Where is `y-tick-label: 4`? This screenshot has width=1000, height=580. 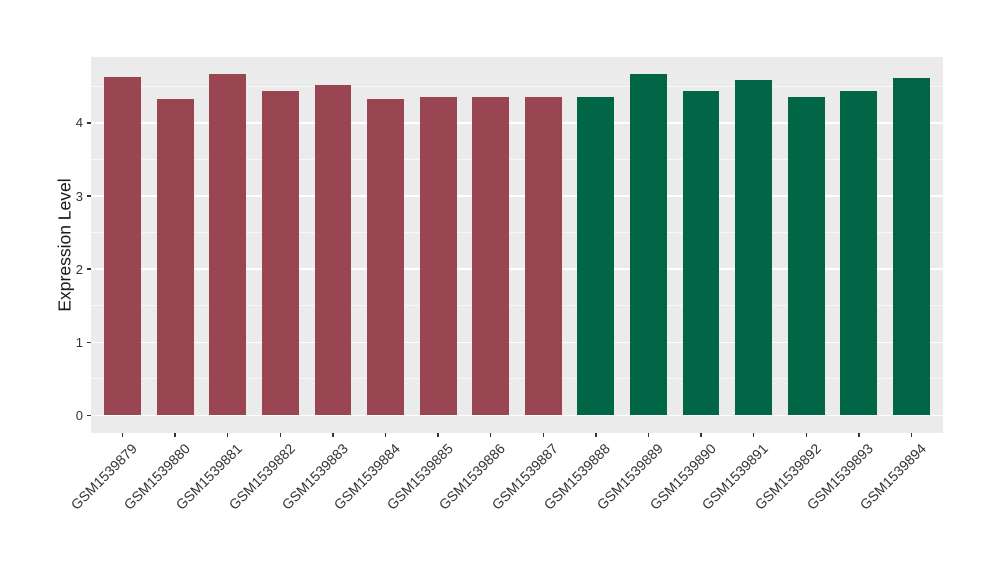
y-tick-label: 4 is located at coordinates (79, 123).